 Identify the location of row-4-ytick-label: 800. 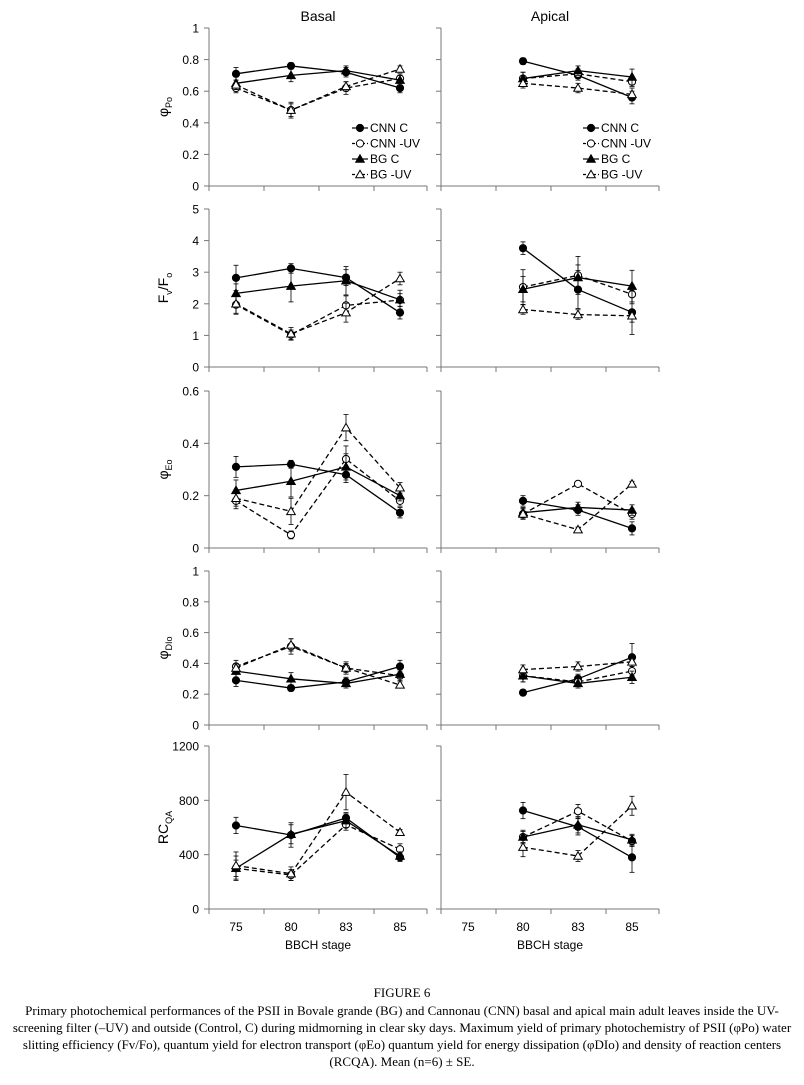
(189, 801).